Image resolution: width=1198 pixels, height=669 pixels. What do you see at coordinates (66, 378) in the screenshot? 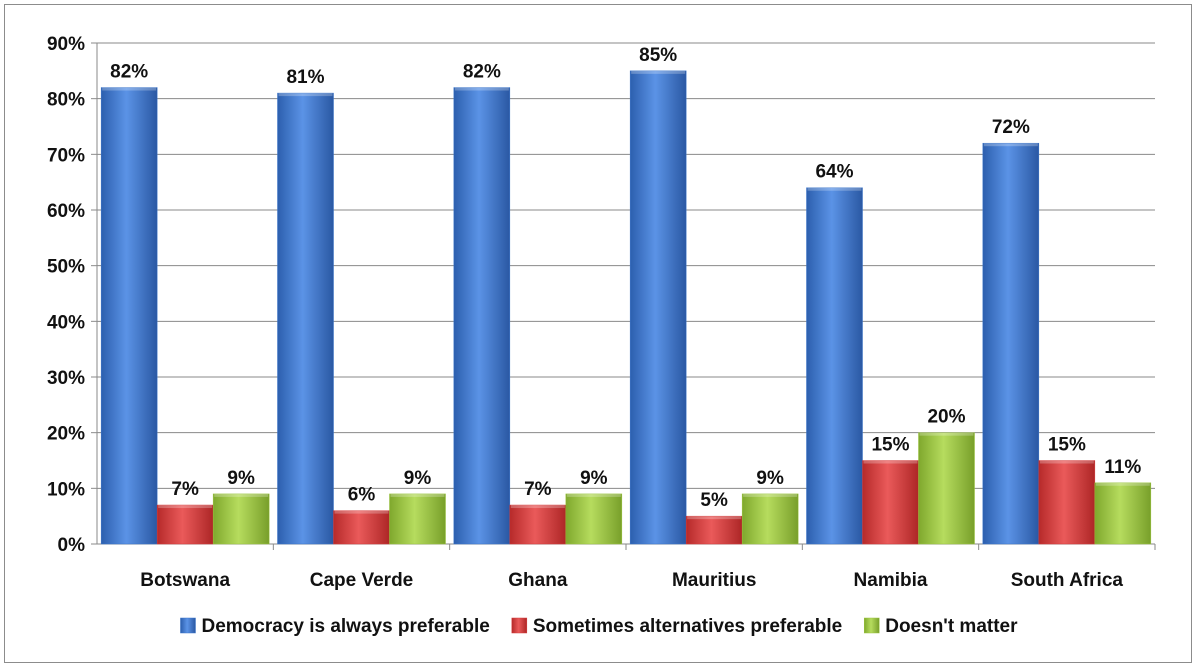
I see `y-tick-label: 30%` at bounding box center [66, 378].